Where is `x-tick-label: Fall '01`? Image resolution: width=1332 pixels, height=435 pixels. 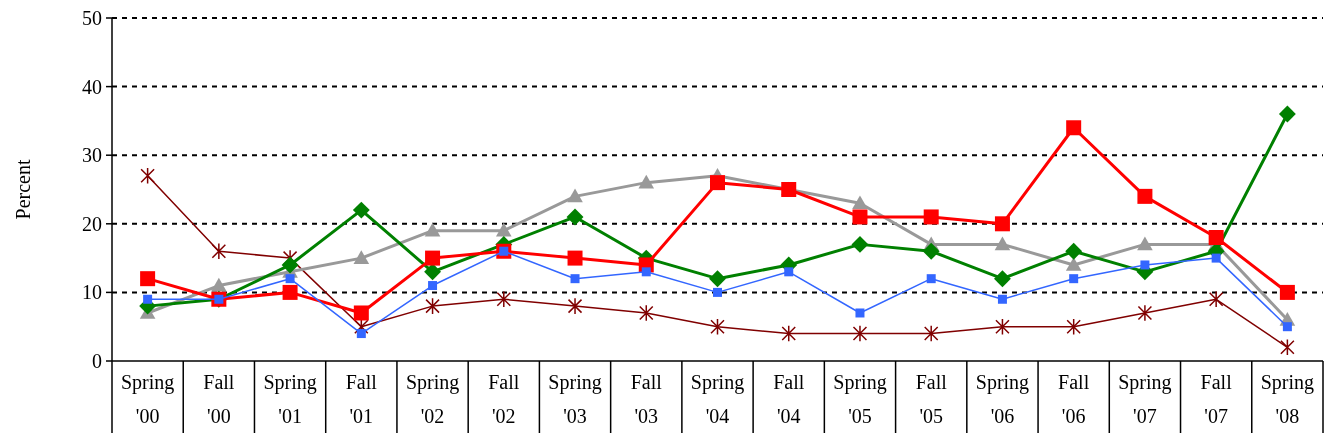
x-tick-label: Fall '01 is located at coordinates (361, 399).